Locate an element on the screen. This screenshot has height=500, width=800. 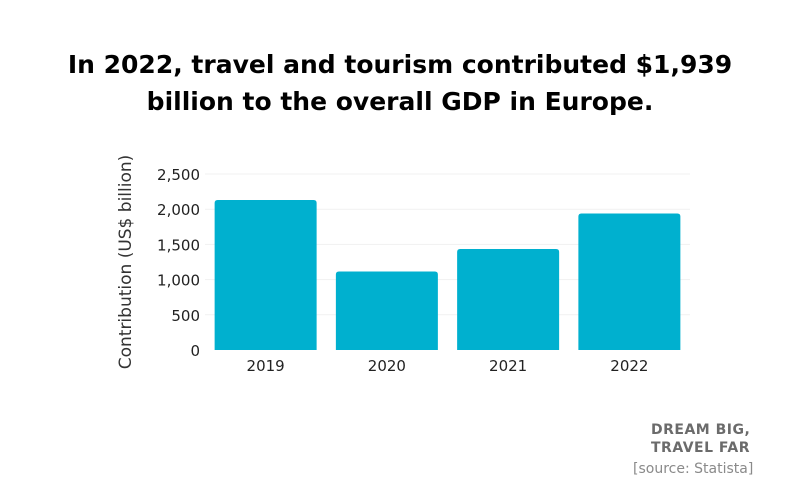
y-axis-ticks: 0 500 1,000 1,500 2,000 2,500 is located at coordinates (178, 263).